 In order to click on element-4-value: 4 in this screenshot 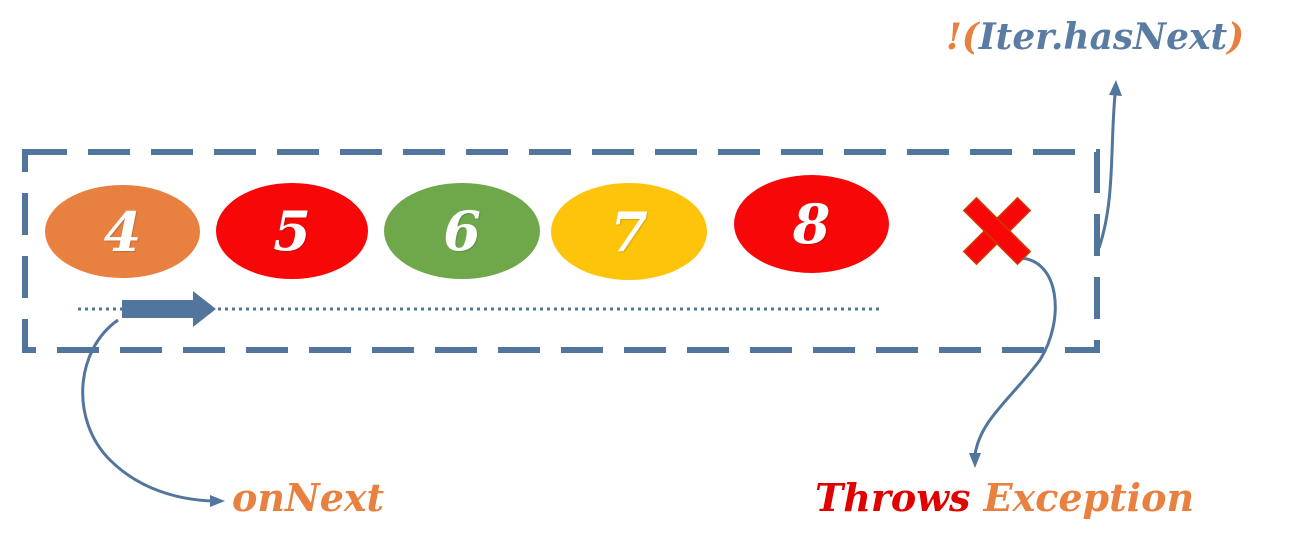, I will do `click(122, 231)`.